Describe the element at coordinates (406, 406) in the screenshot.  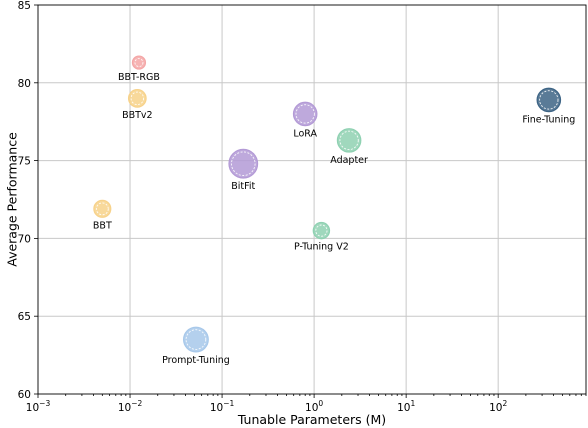
I see `x-tick-label: 10¹` at that location.